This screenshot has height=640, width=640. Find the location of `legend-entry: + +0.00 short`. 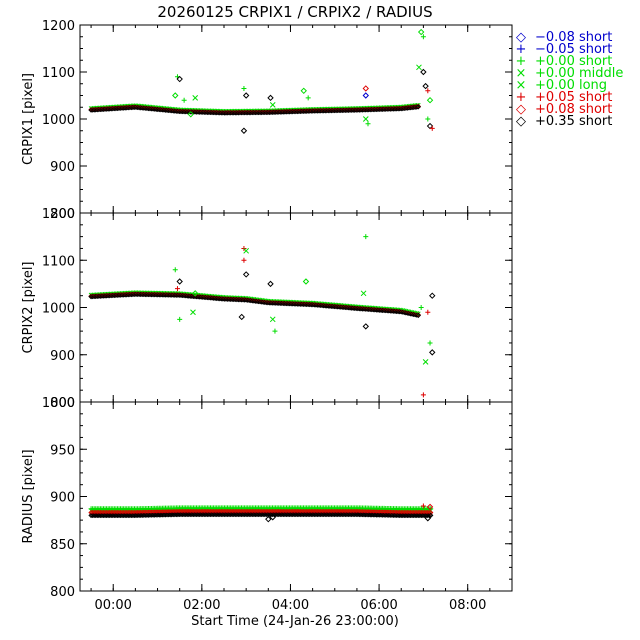

legend-entry: + +0.00 short is located at coordinates (564, 61).